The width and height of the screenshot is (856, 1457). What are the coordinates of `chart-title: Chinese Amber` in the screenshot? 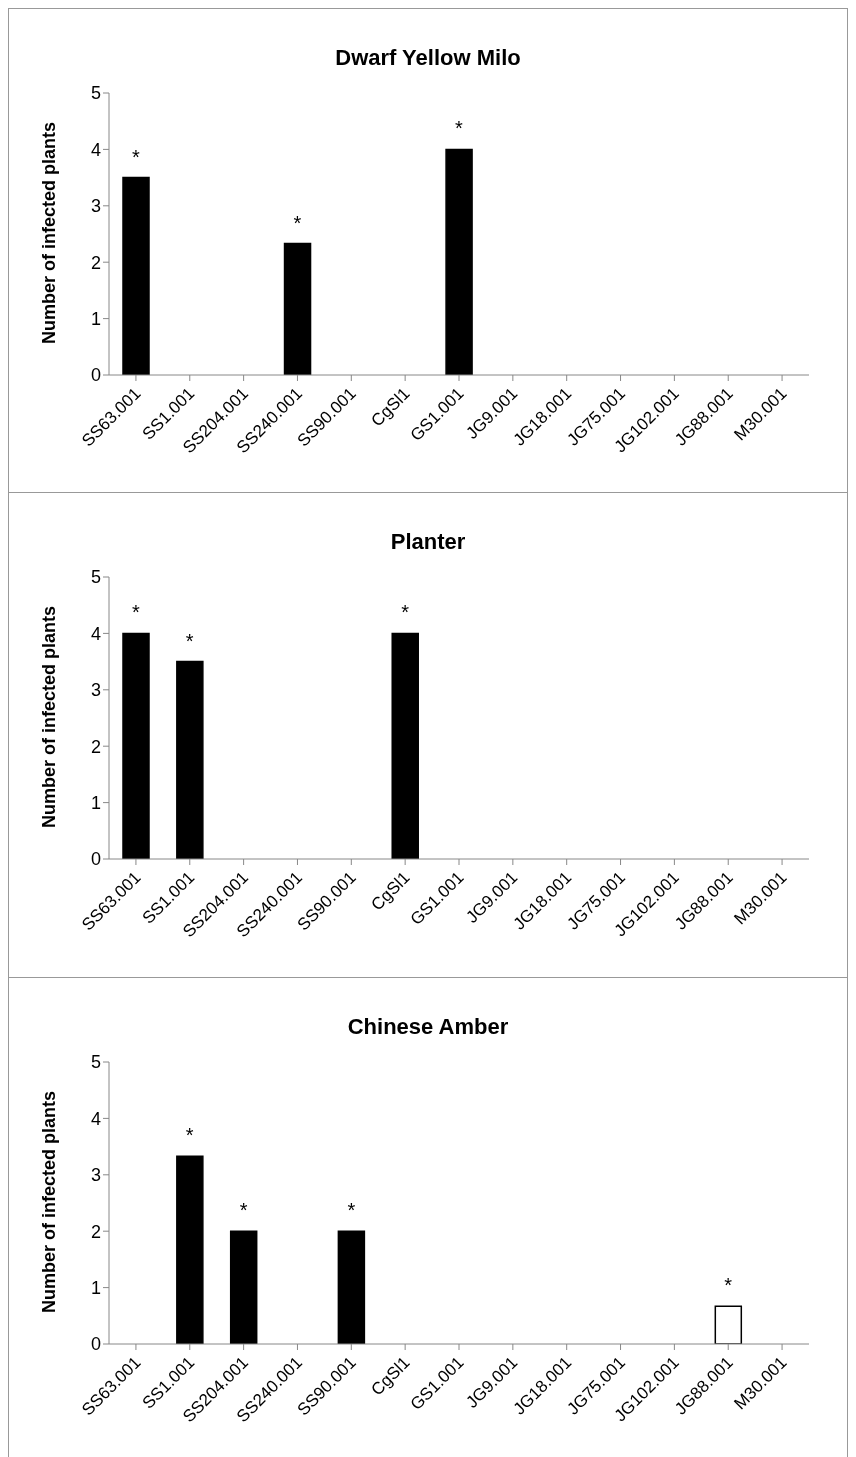 It's located at (428, 1027).